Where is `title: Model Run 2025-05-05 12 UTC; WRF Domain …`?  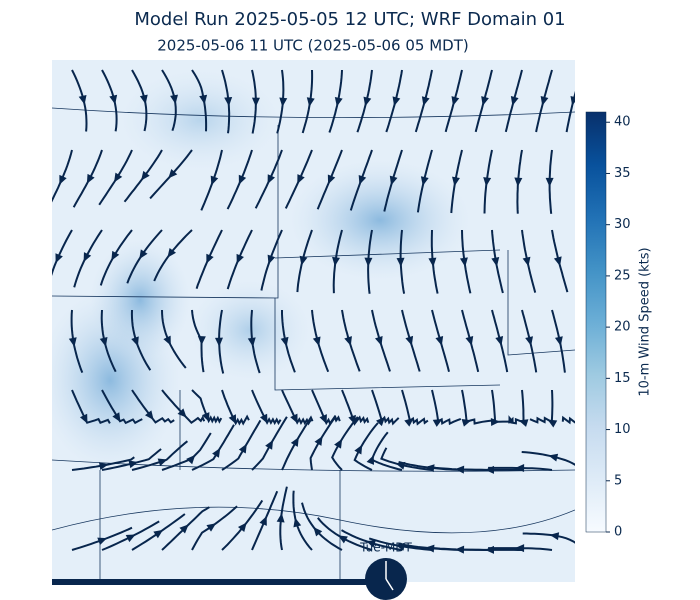
title: Model Run 2025-05-05 12 UTC; WRF Domain … is located at coordinates (349, 19).